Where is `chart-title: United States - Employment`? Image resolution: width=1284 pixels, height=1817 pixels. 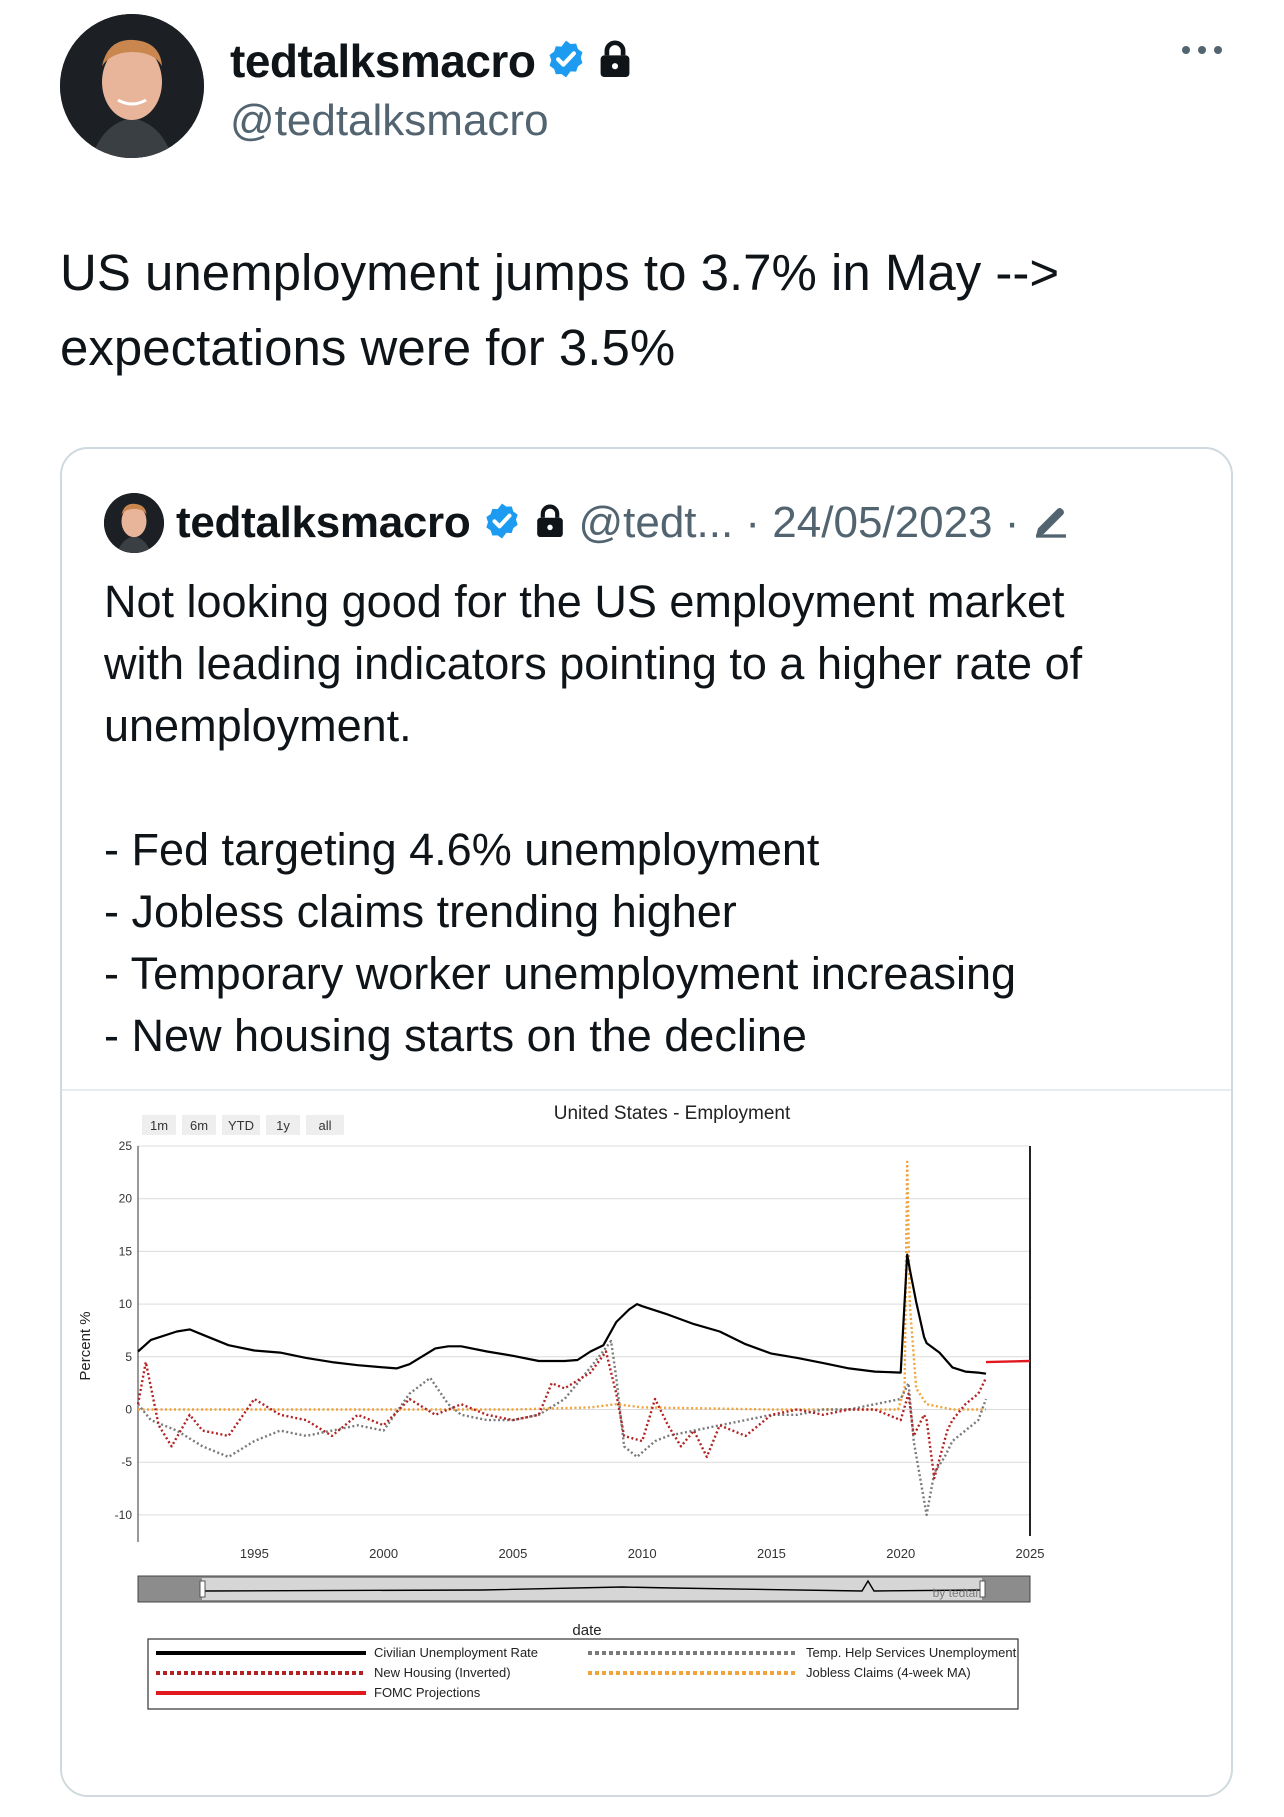
chart-title: United States - Employment is located at coordinates (672, 1113).